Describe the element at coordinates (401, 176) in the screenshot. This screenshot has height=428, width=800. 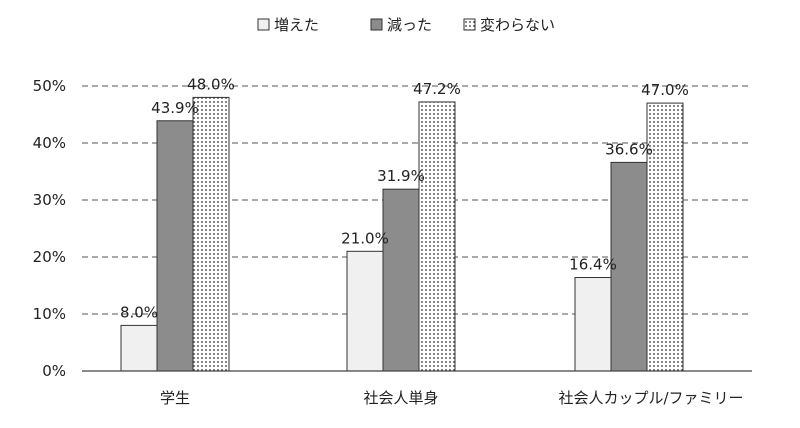
I see `data-label: 31.9%` at that location.